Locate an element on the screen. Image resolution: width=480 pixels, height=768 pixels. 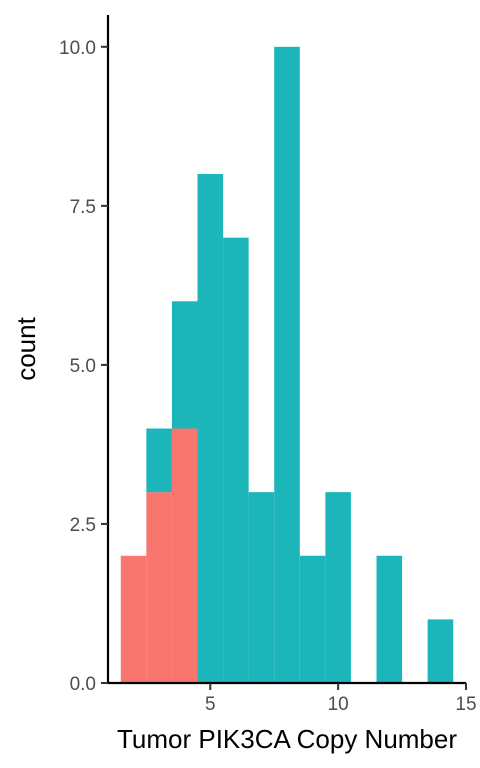
y-axis-ticks: 0.0 2.5 5.0 7.5 10.0 is located at coordinates (83, 366).